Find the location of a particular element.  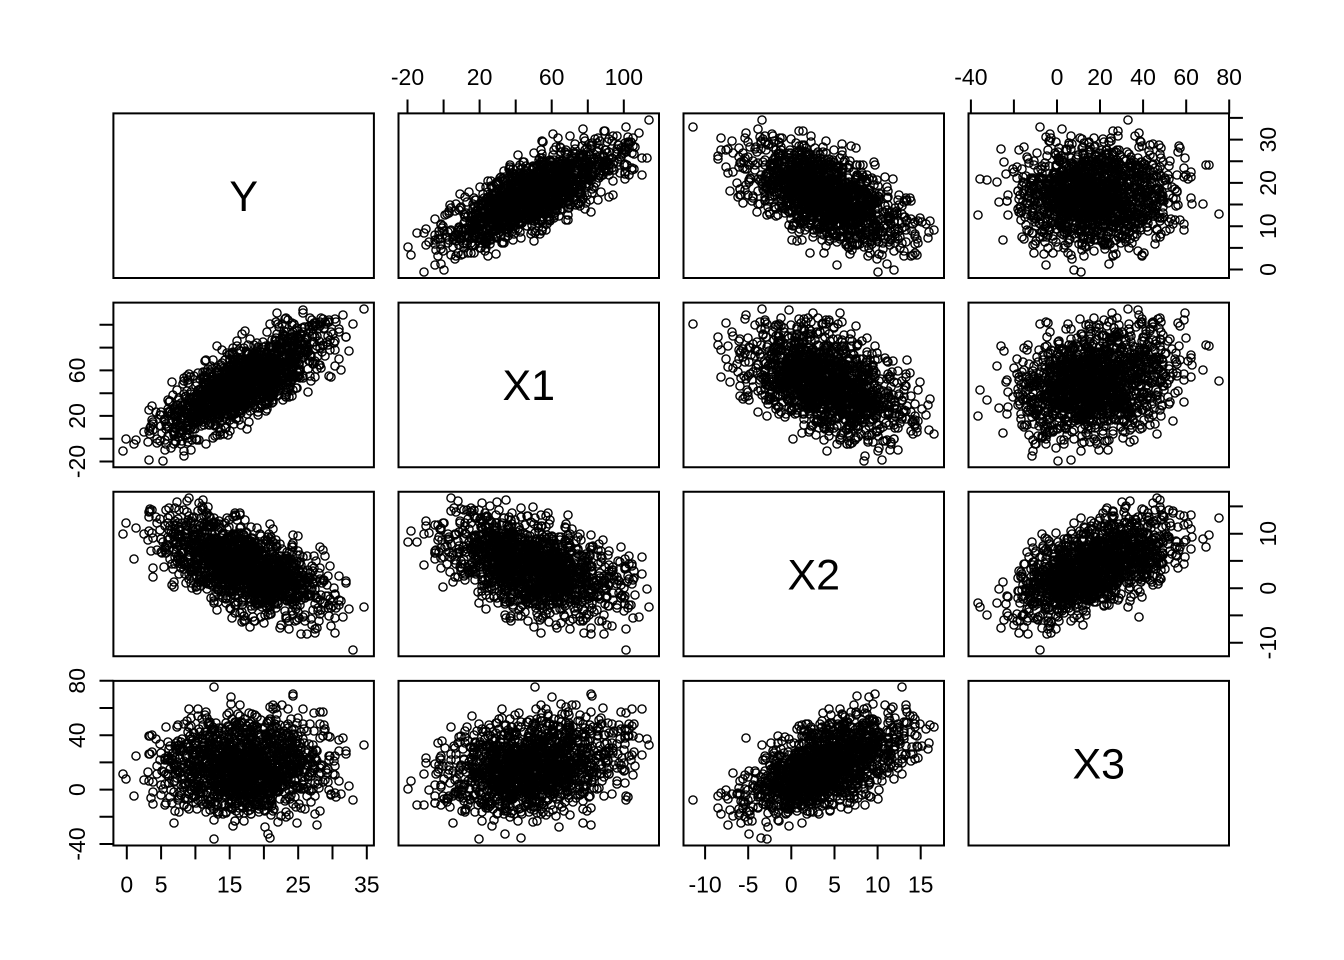

svg-text: 25 is located at coordinates (298, 885).